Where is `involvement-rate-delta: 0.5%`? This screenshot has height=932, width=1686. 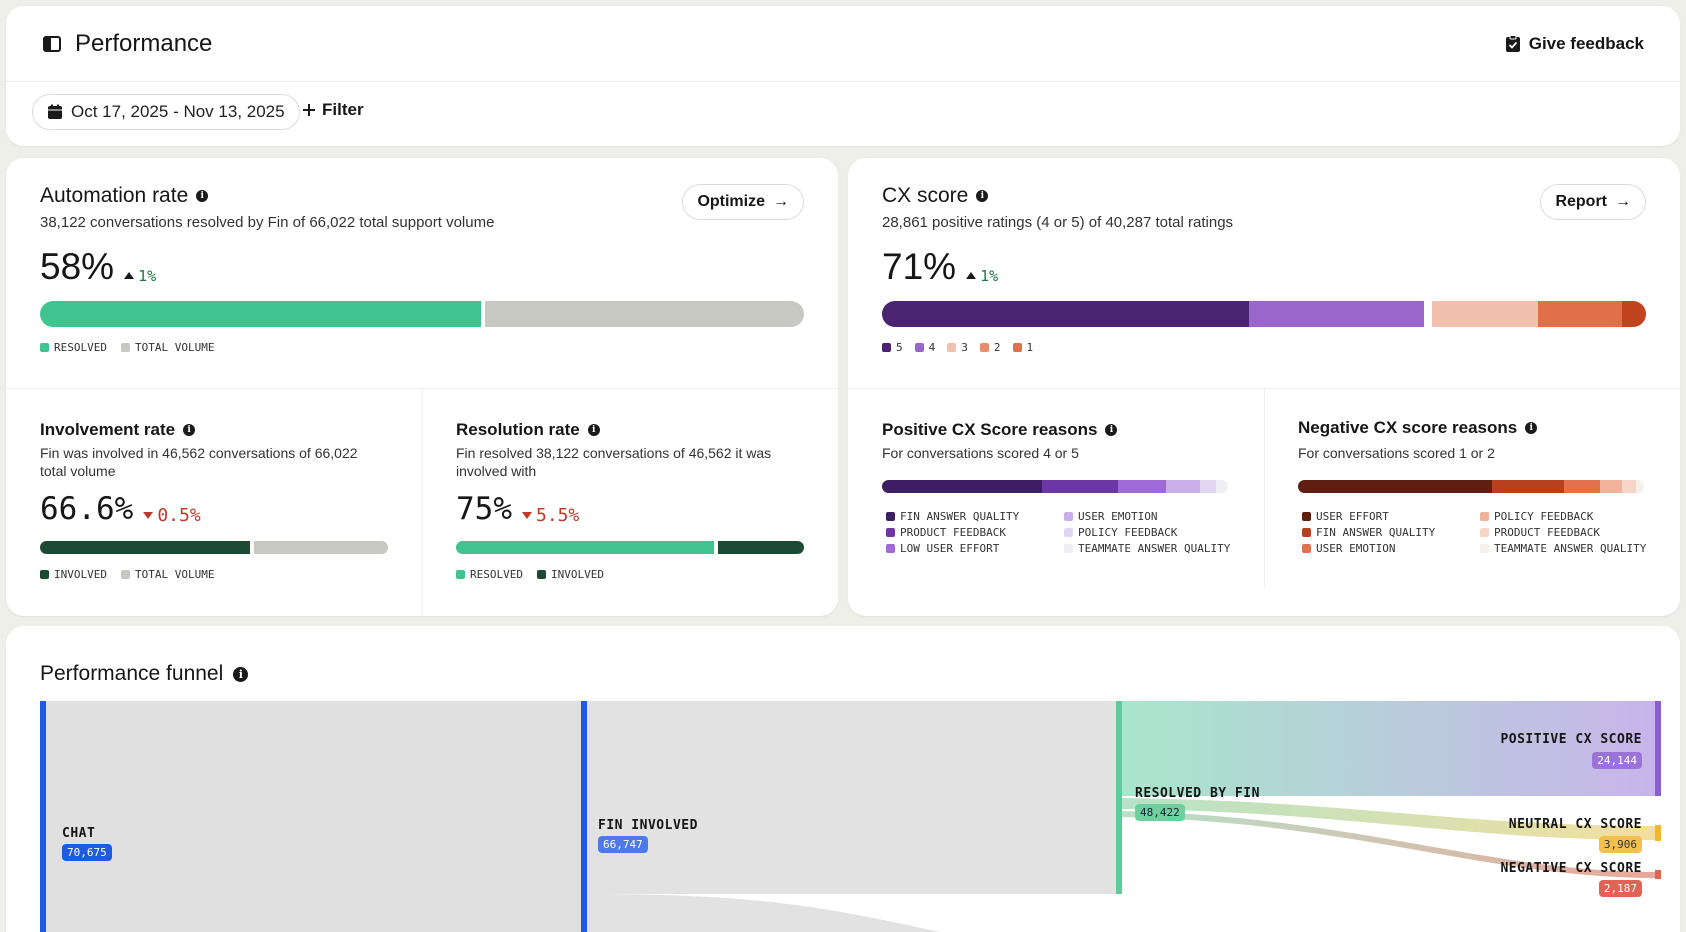 involvement-rate-delta: 0.5% is located at coordinates (172, 515).